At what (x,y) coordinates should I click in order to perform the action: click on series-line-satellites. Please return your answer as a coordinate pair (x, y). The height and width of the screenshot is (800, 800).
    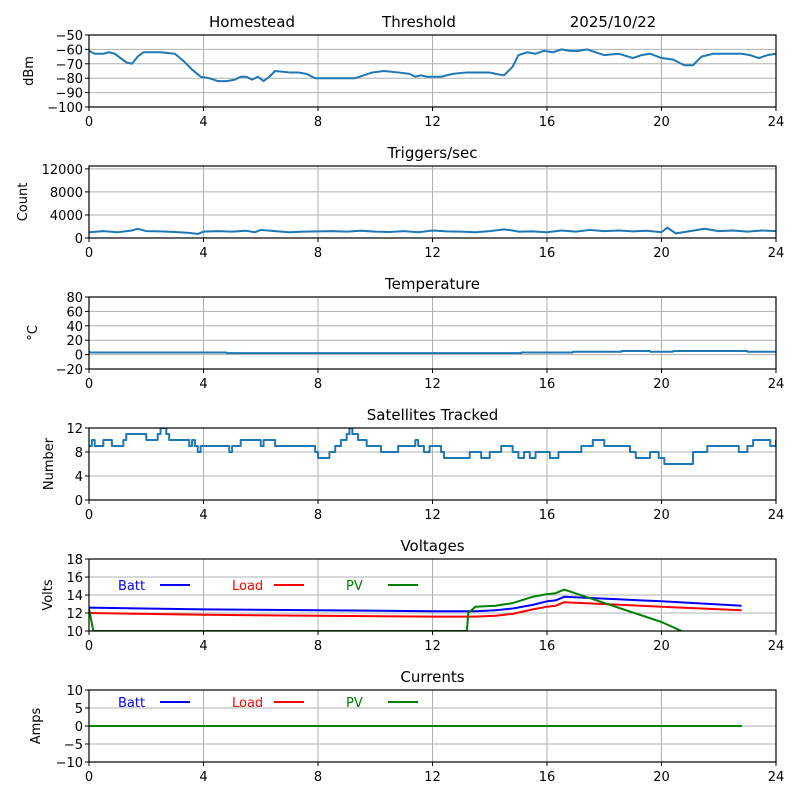
    Looking at the image, I should click on (432, 446).